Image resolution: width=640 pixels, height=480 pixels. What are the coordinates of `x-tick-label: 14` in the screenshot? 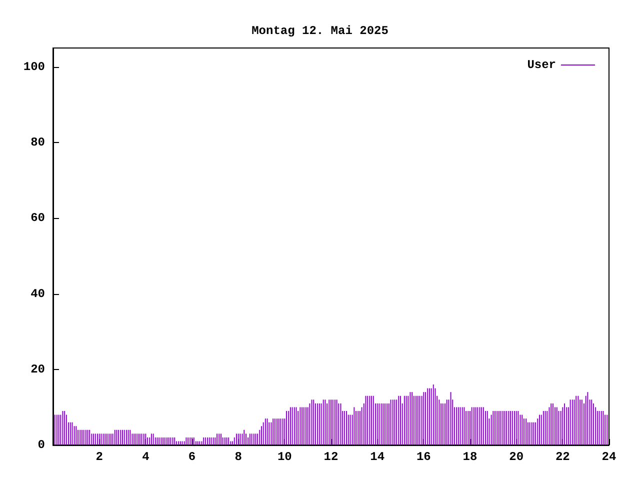 It's located at (377, 457).